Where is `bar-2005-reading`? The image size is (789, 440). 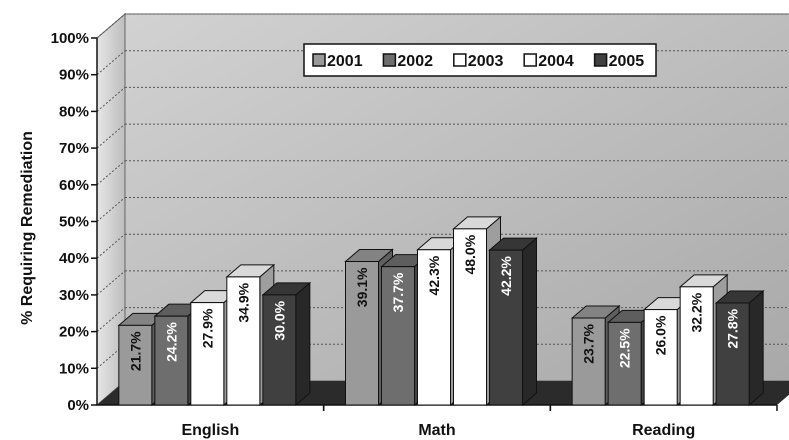
bar-2005-reading is located at coordinates (739, 348).